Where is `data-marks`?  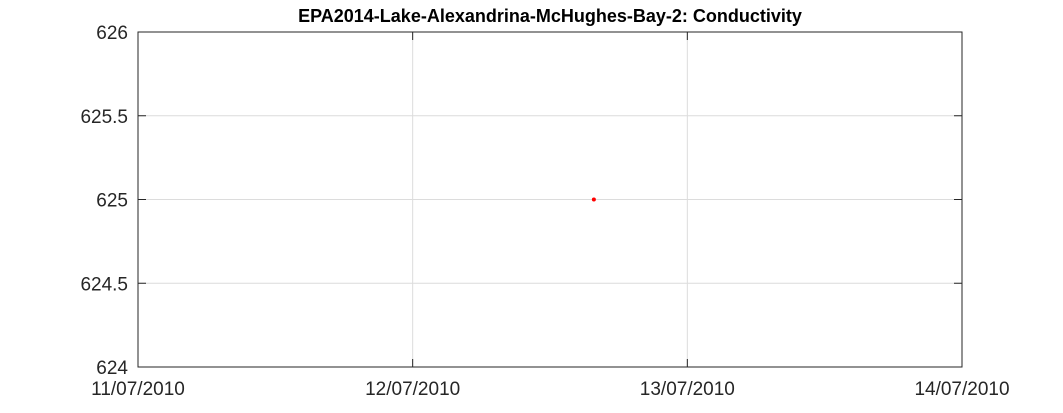
data-marks is located at coordinates (593, 199).